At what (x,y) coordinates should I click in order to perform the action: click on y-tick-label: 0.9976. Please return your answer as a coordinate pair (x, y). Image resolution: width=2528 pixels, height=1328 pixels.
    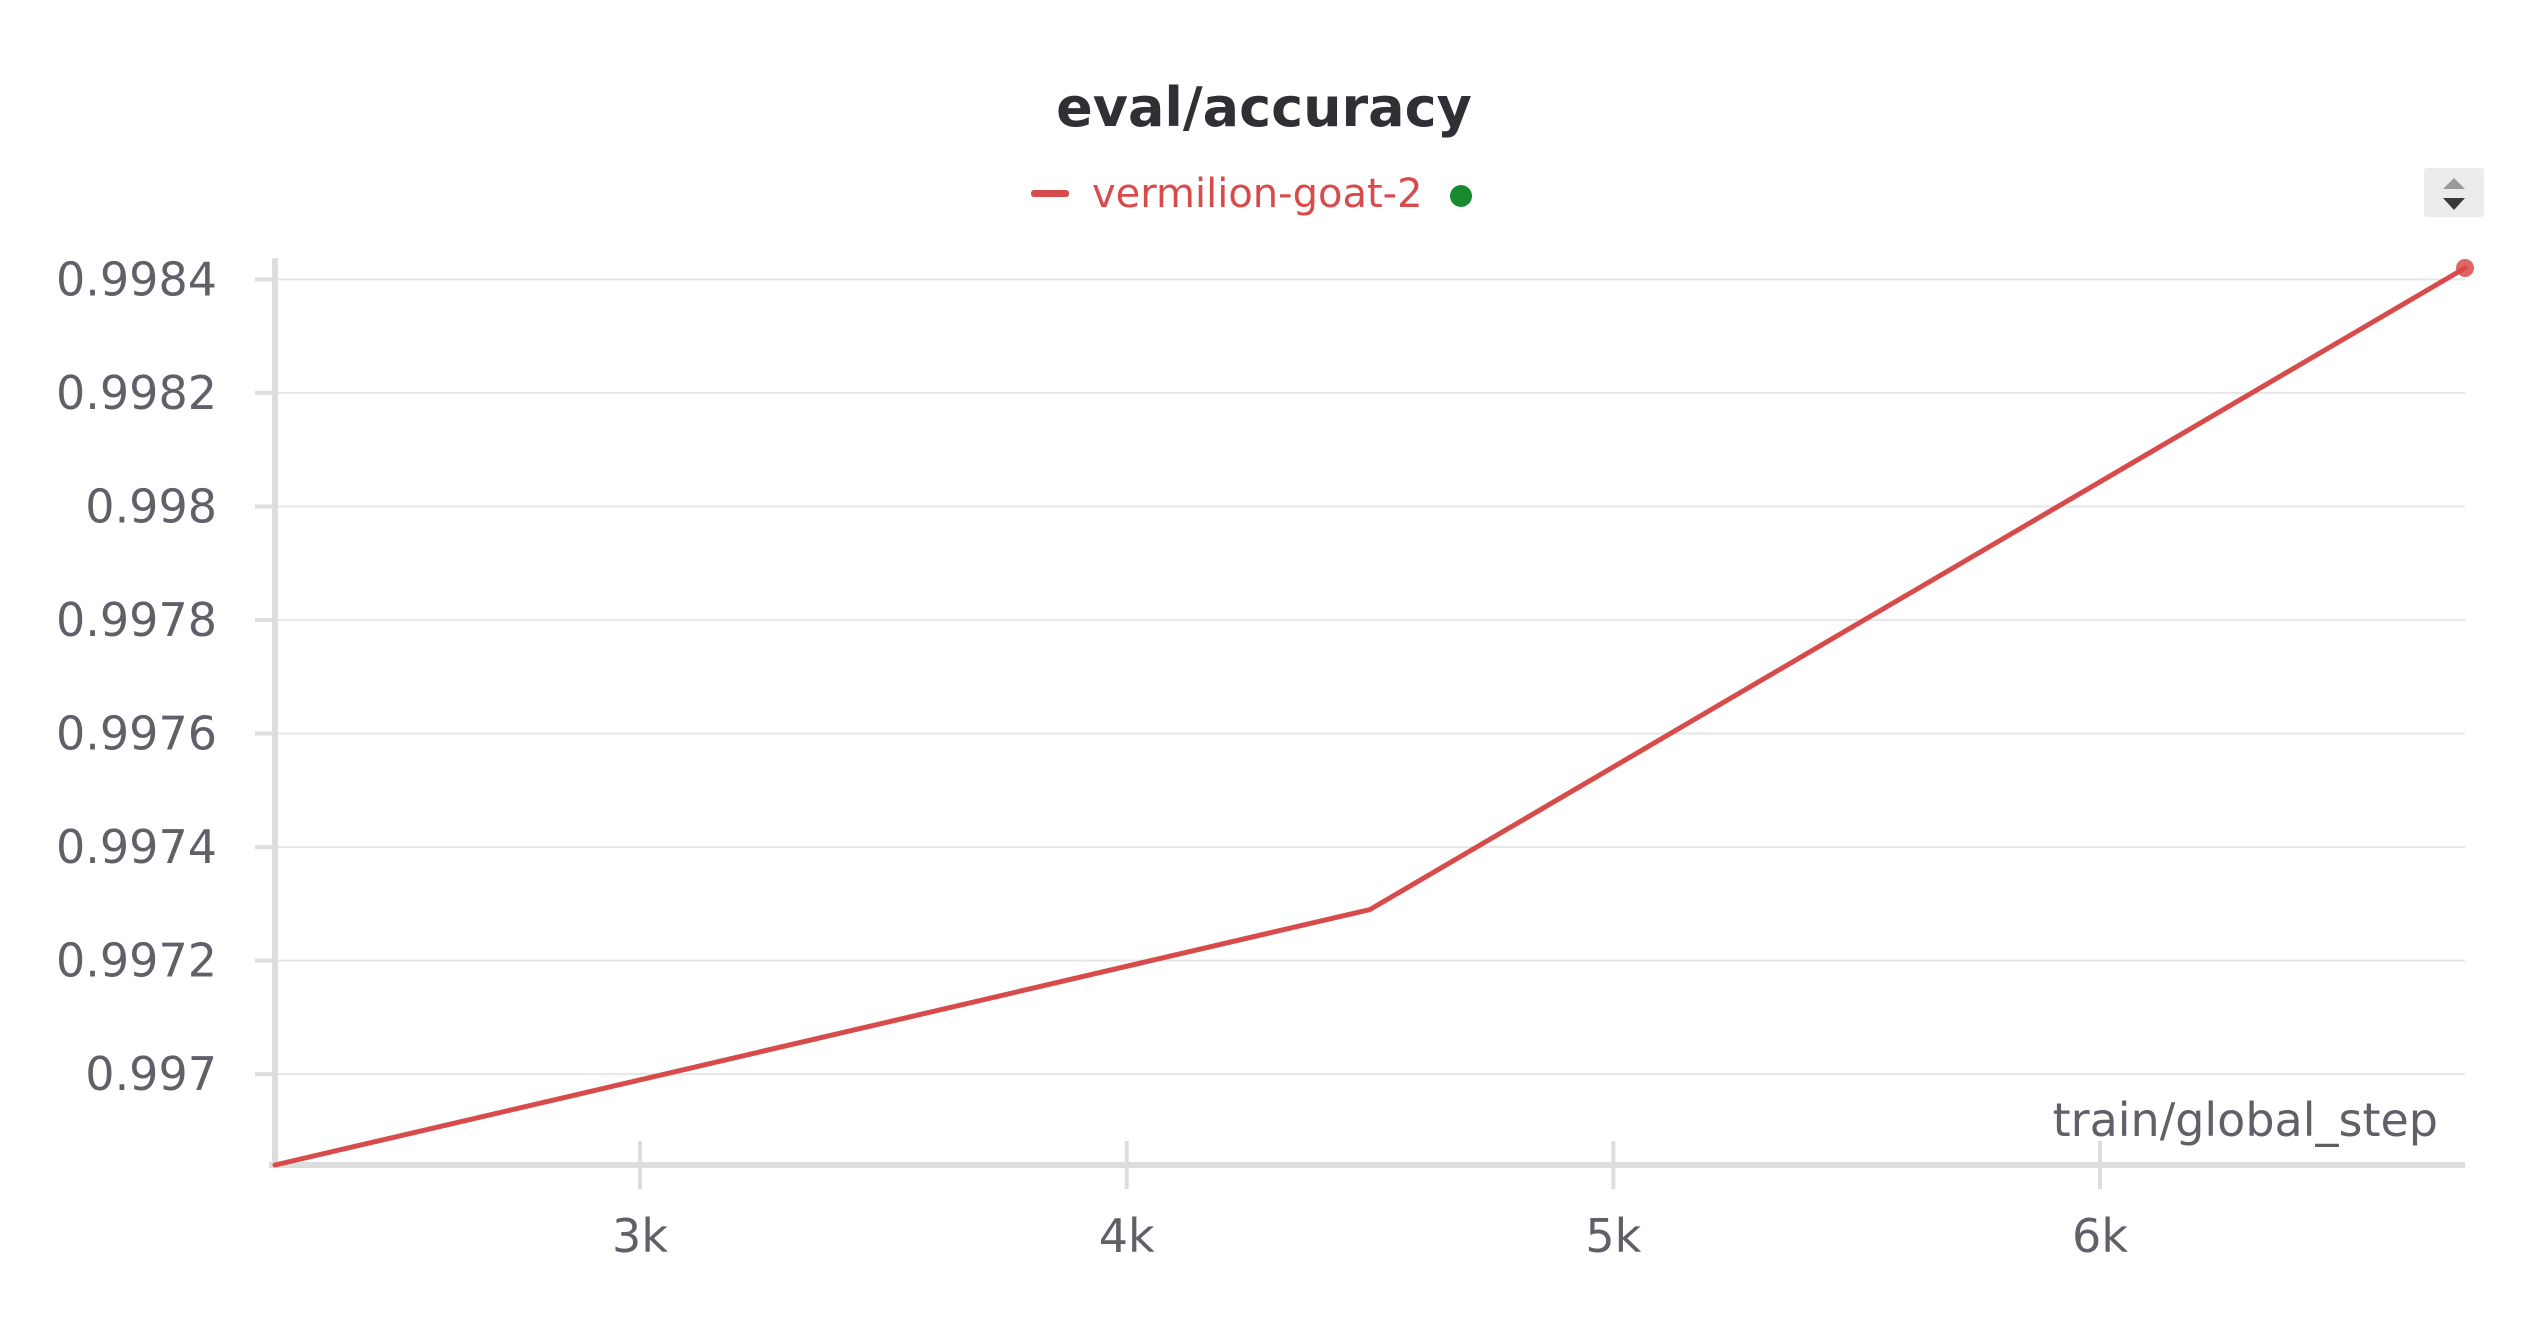
    Looking at the image, I should click on (136, 734).